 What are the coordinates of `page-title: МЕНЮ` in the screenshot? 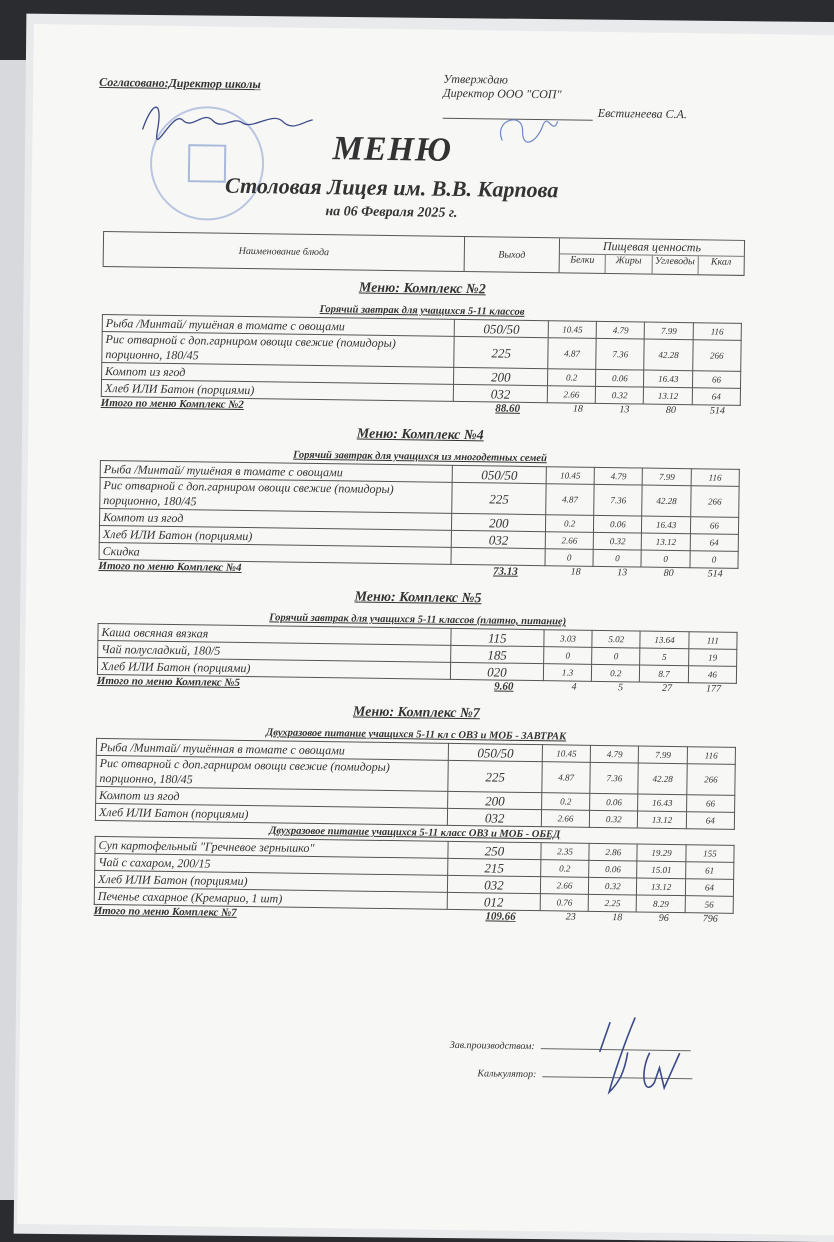 It's located at (392, 149).